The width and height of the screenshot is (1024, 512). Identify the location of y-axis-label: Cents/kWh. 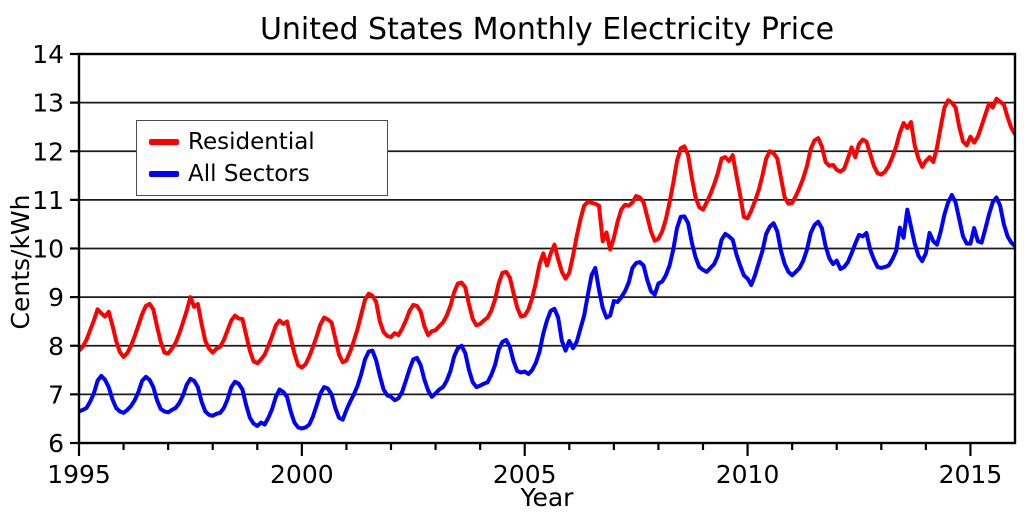
(20, 262).